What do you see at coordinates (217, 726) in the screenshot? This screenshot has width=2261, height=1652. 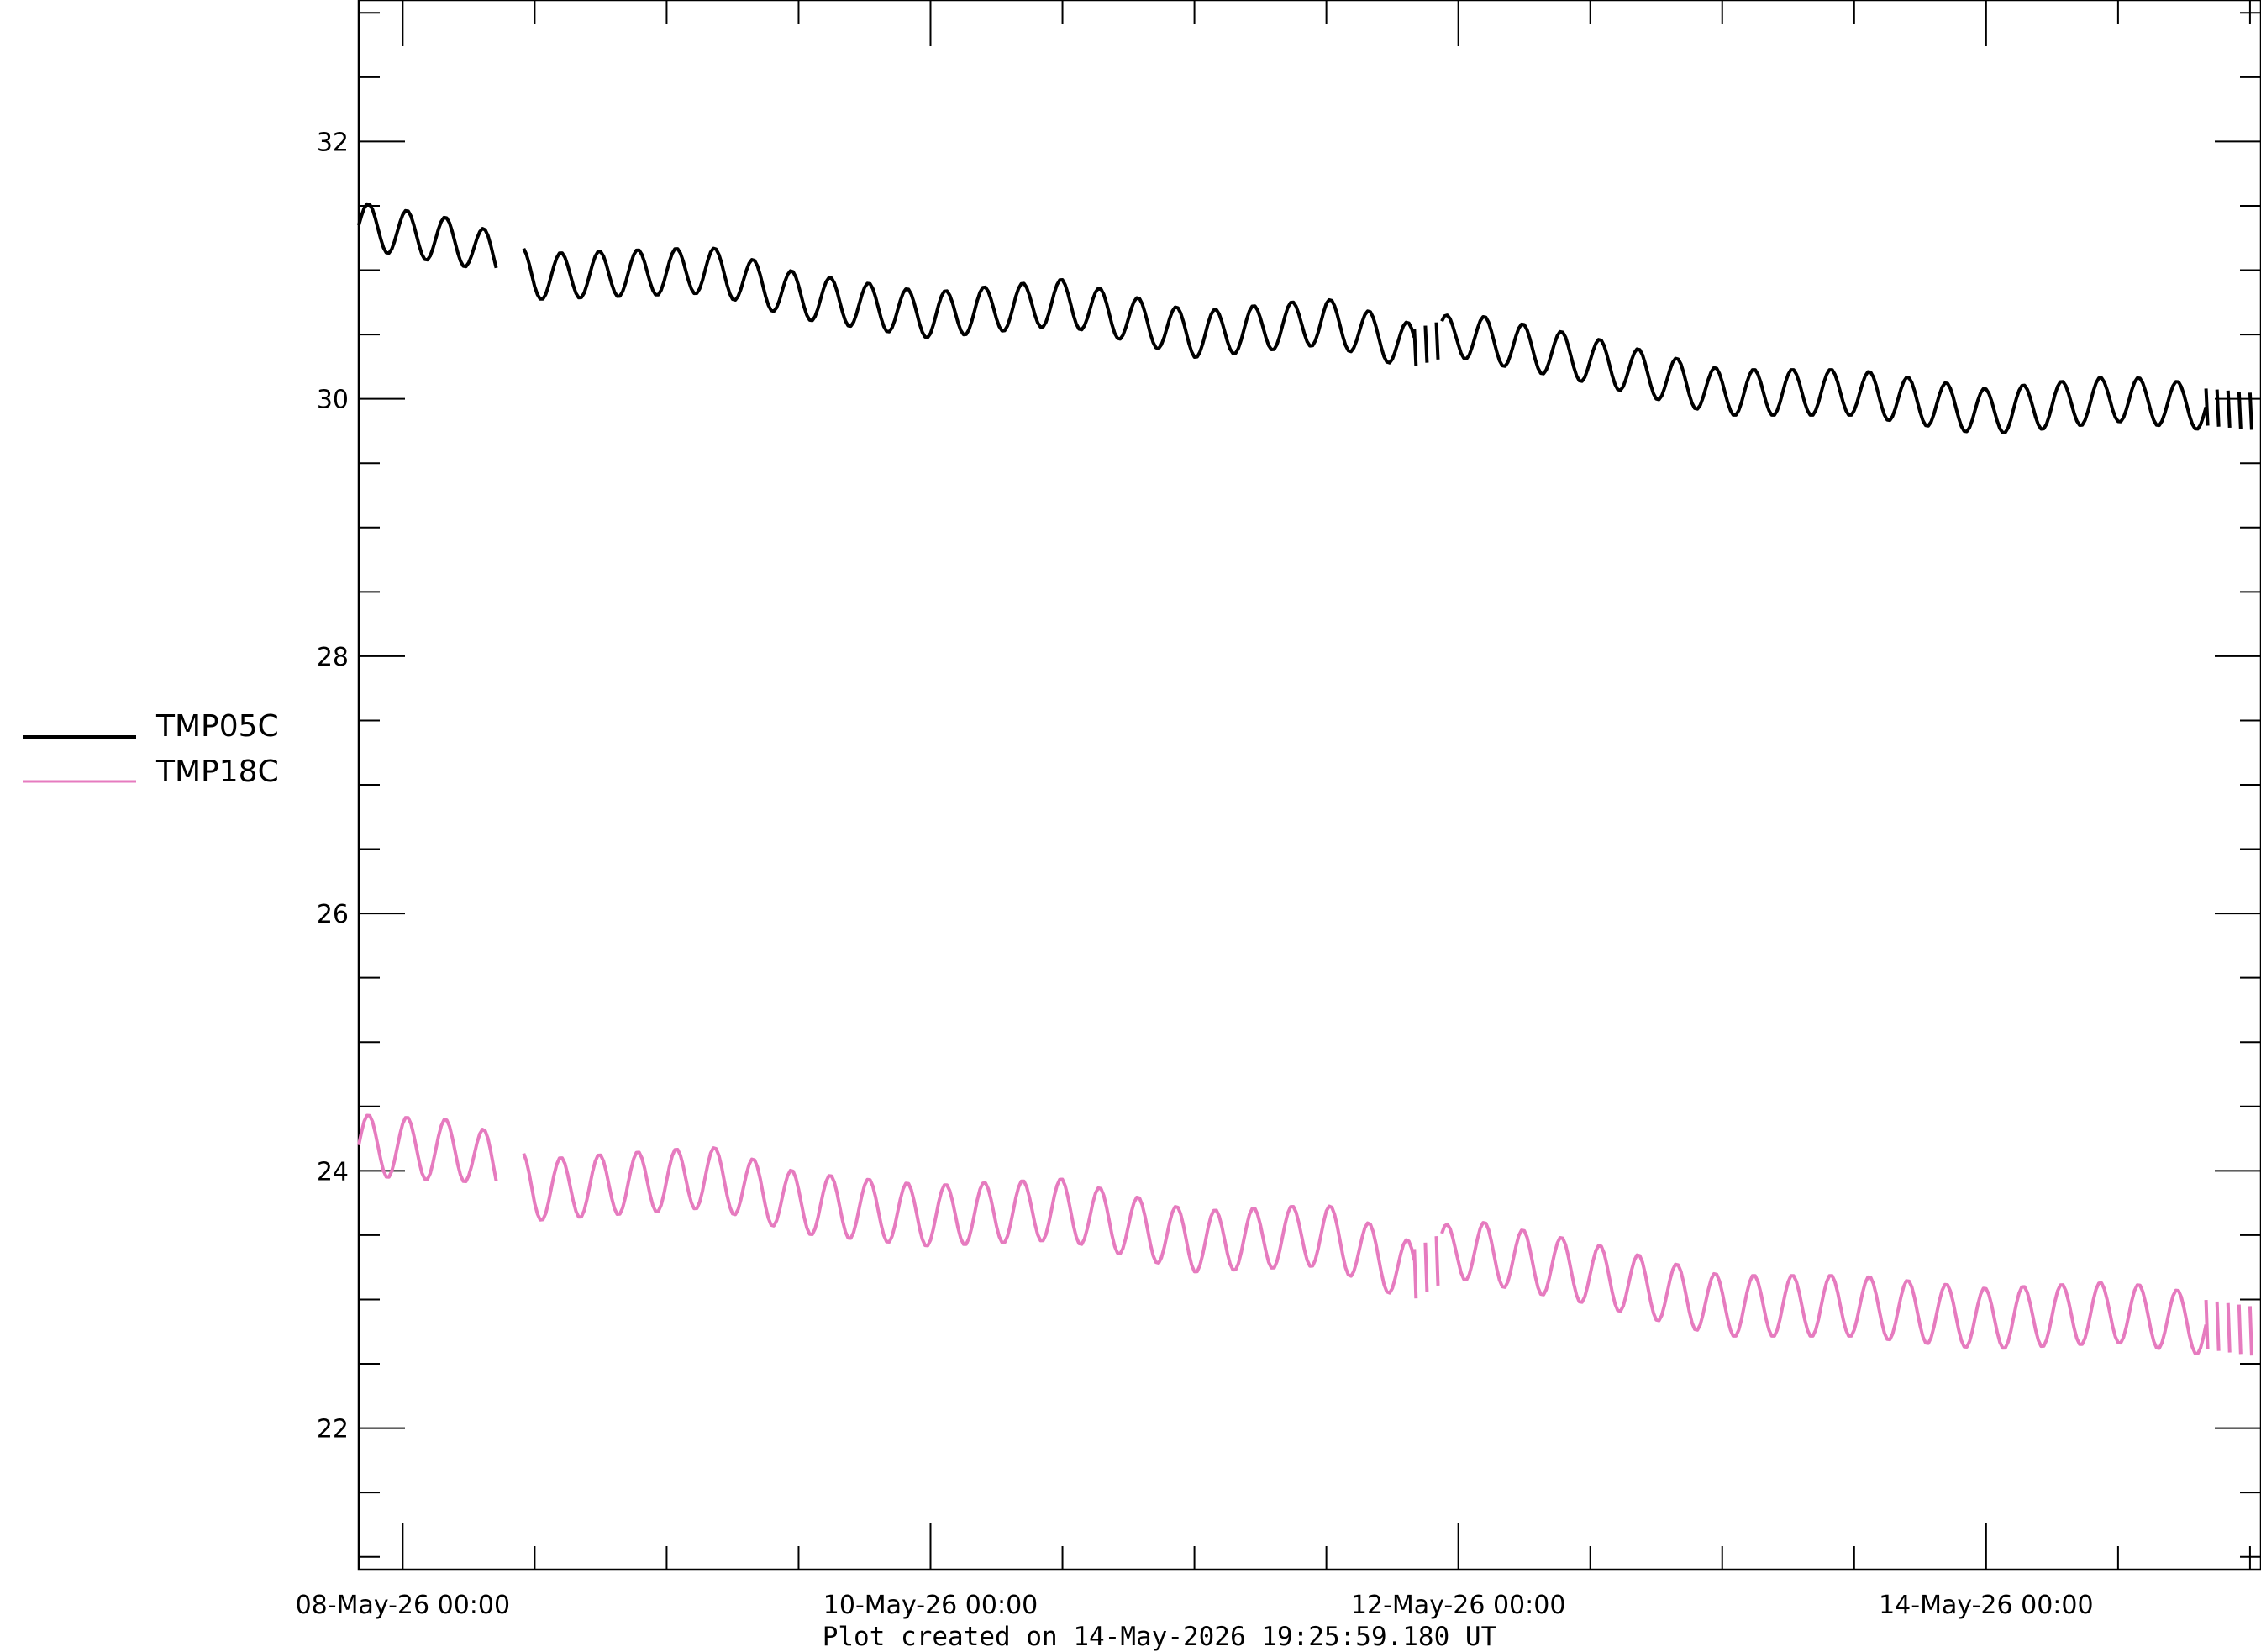 I see `legend-label-tmp05c: TMP05C` at bounding box center [217, 726].